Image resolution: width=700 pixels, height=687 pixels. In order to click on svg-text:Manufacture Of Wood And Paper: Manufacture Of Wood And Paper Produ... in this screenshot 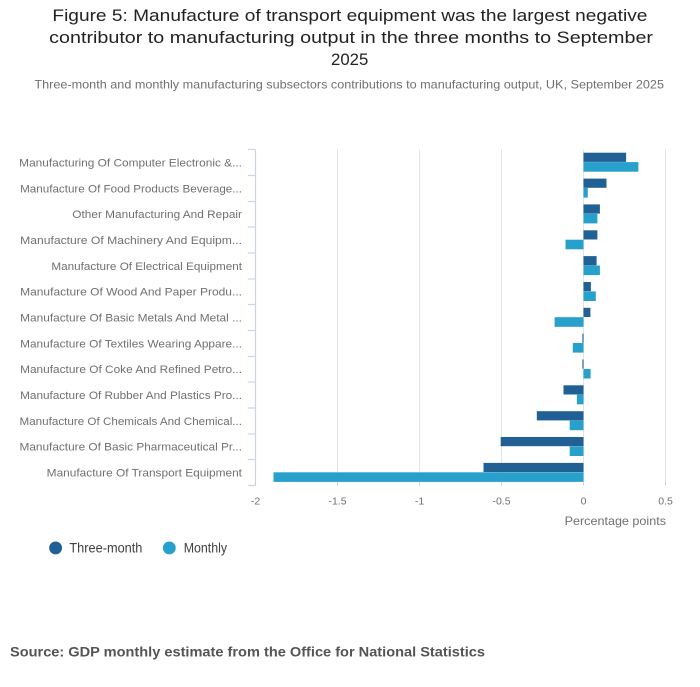, I will do `click(131, 293)`.